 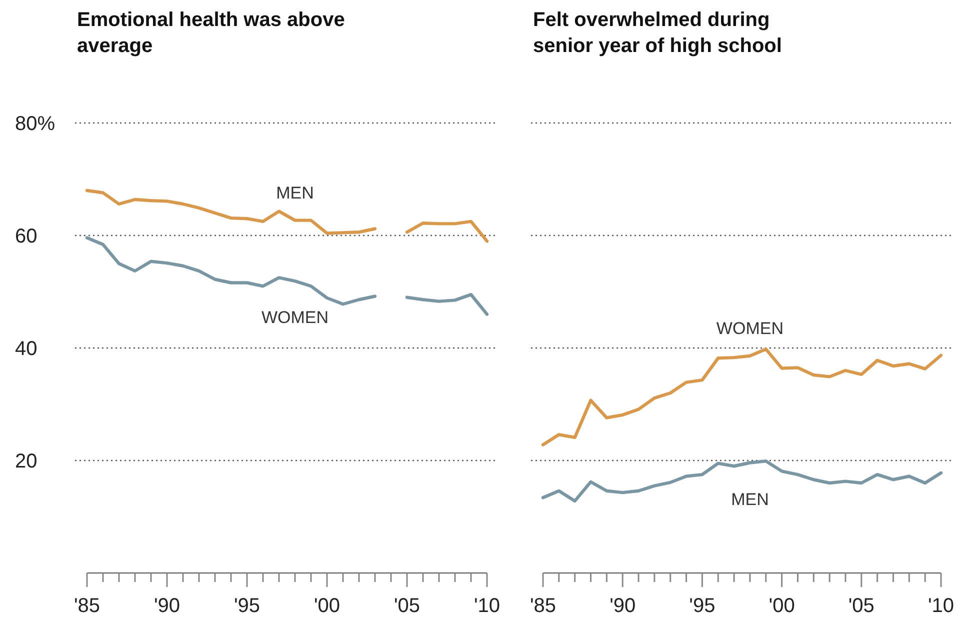 I want to click on y-tick-label: 60, so click(x=26, y=237).